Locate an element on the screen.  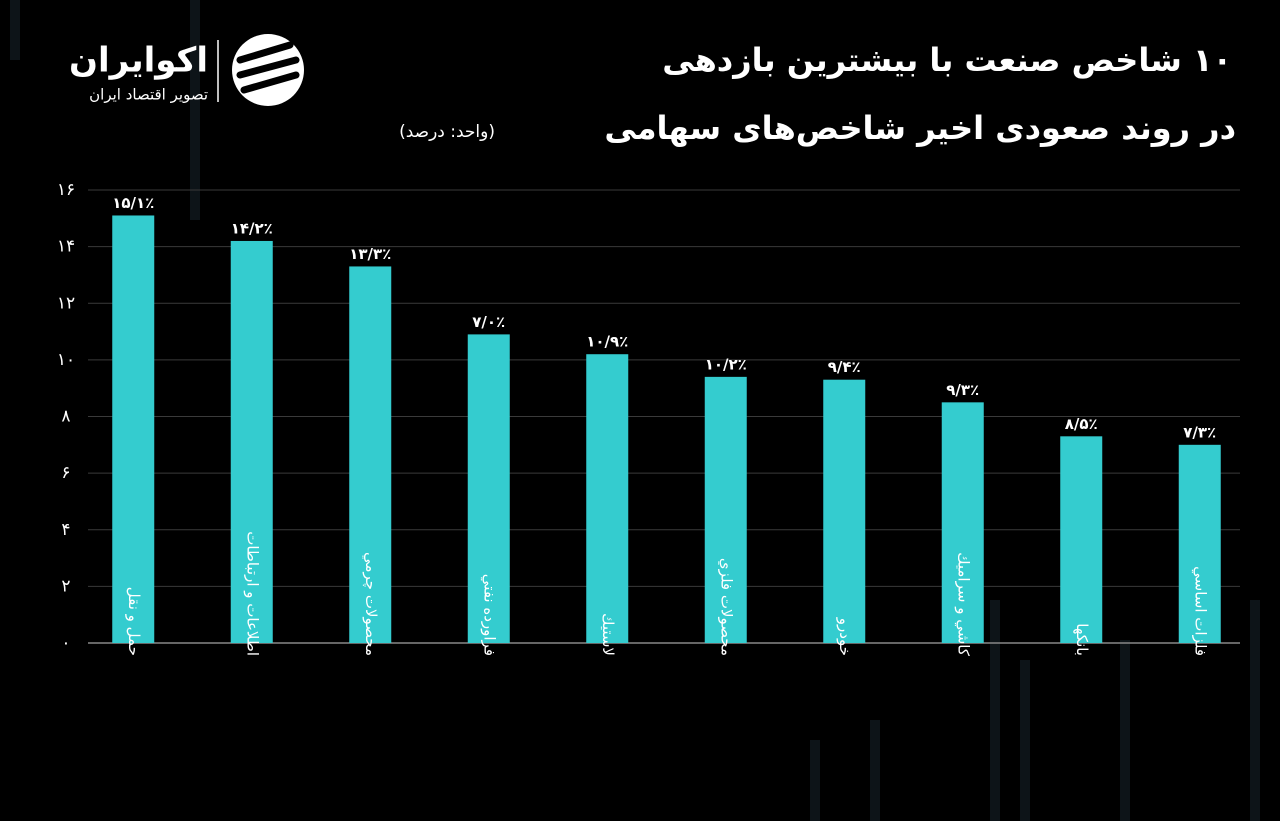
value-label: ۸/۵٪ is located at coordinates (1081, 424).